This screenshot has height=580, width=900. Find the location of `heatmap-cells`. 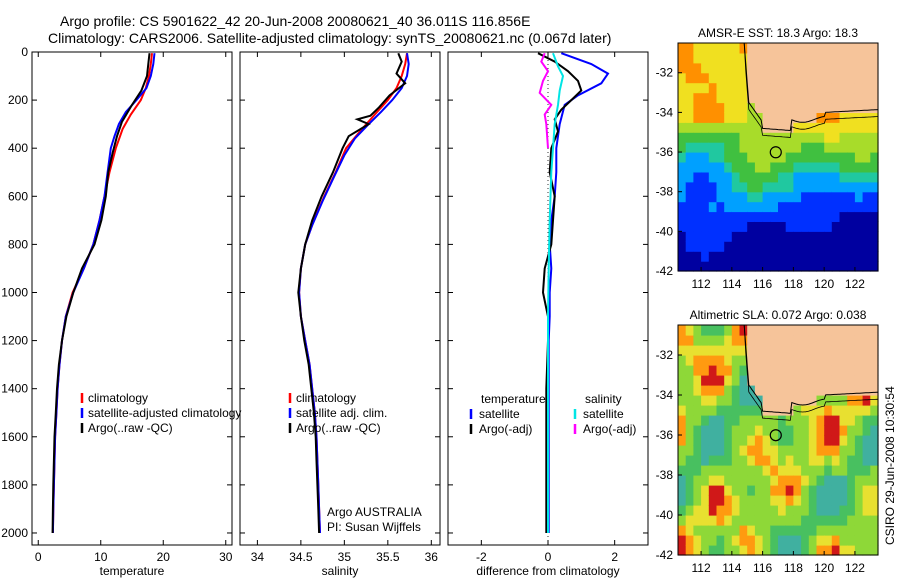

heatmap-cells is located at coordinates (778, 440).